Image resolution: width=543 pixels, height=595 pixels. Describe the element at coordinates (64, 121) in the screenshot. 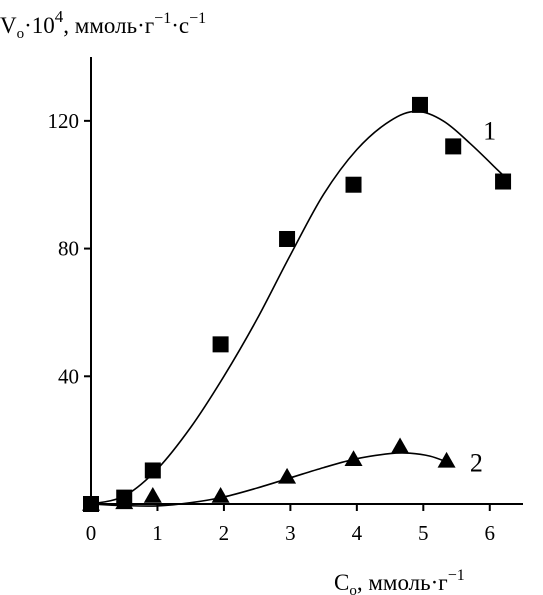

I see `y-tick-label: 120` at that location.